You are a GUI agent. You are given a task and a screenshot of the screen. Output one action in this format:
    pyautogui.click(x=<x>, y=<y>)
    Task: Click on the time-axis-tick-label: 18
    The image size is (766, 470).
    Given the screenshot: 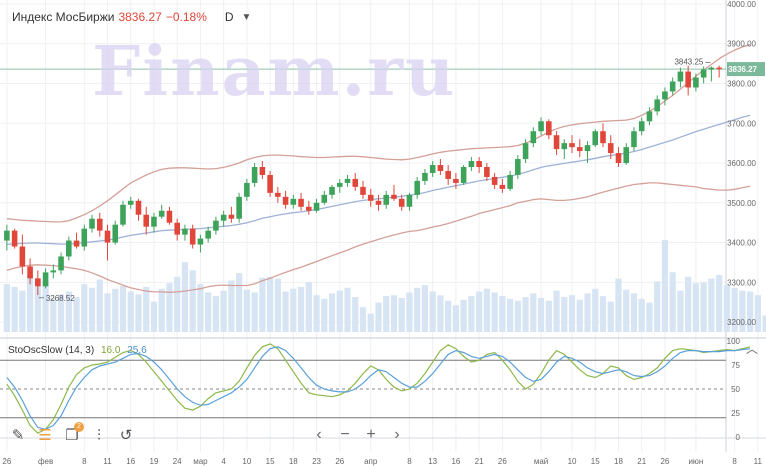 What is the action you would take?
    pyautogui.click(x=293, y=461)
    